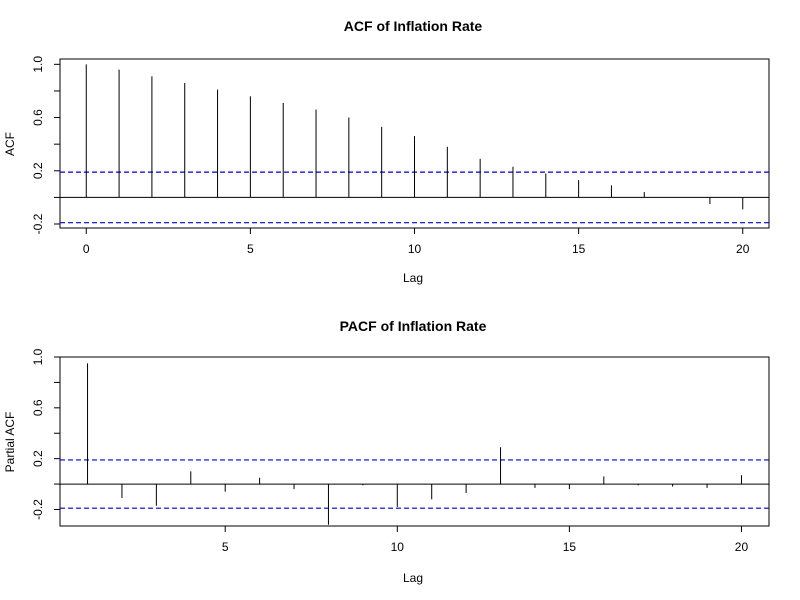 Image resolution: width=800 pixels, height=600 pixels. Describe the element at coordinates (570, 547) in the screenshot. I see `pacf-x-tick-label: 15` at that location.